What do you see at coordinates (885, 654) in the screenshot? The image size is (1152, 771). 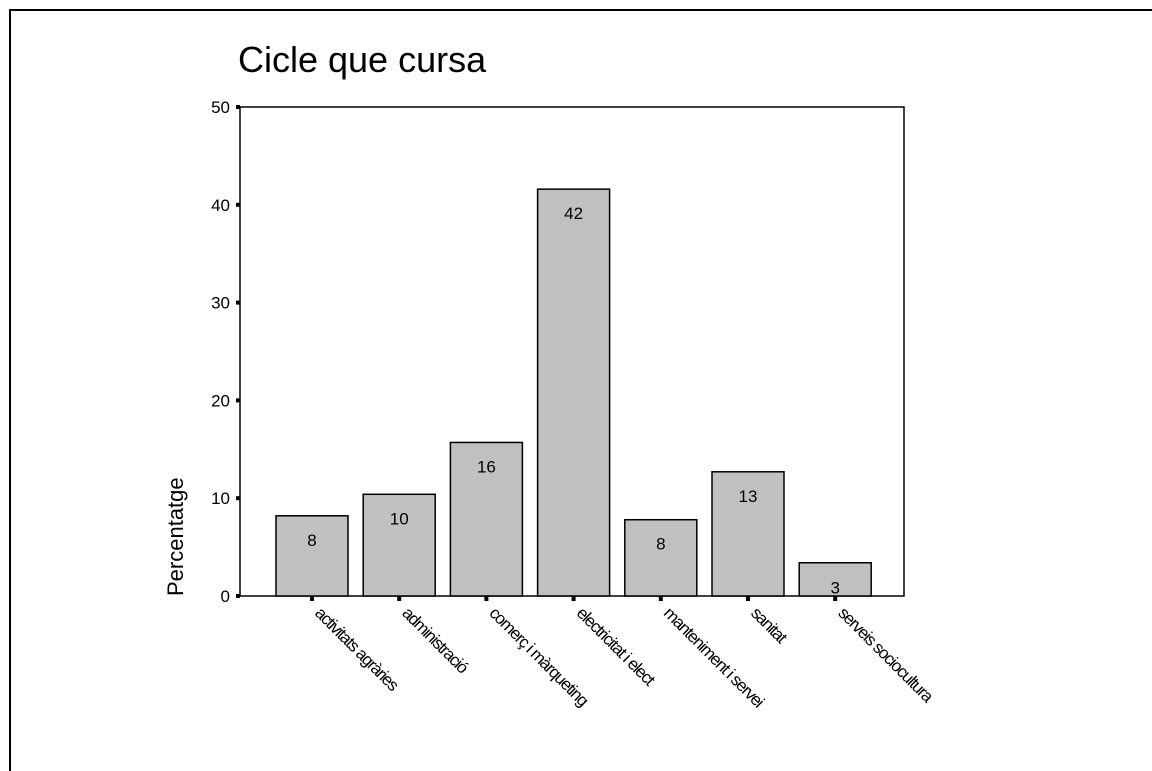 I see `category-label: serveis sociocultura` at bounding box center [885, 654].